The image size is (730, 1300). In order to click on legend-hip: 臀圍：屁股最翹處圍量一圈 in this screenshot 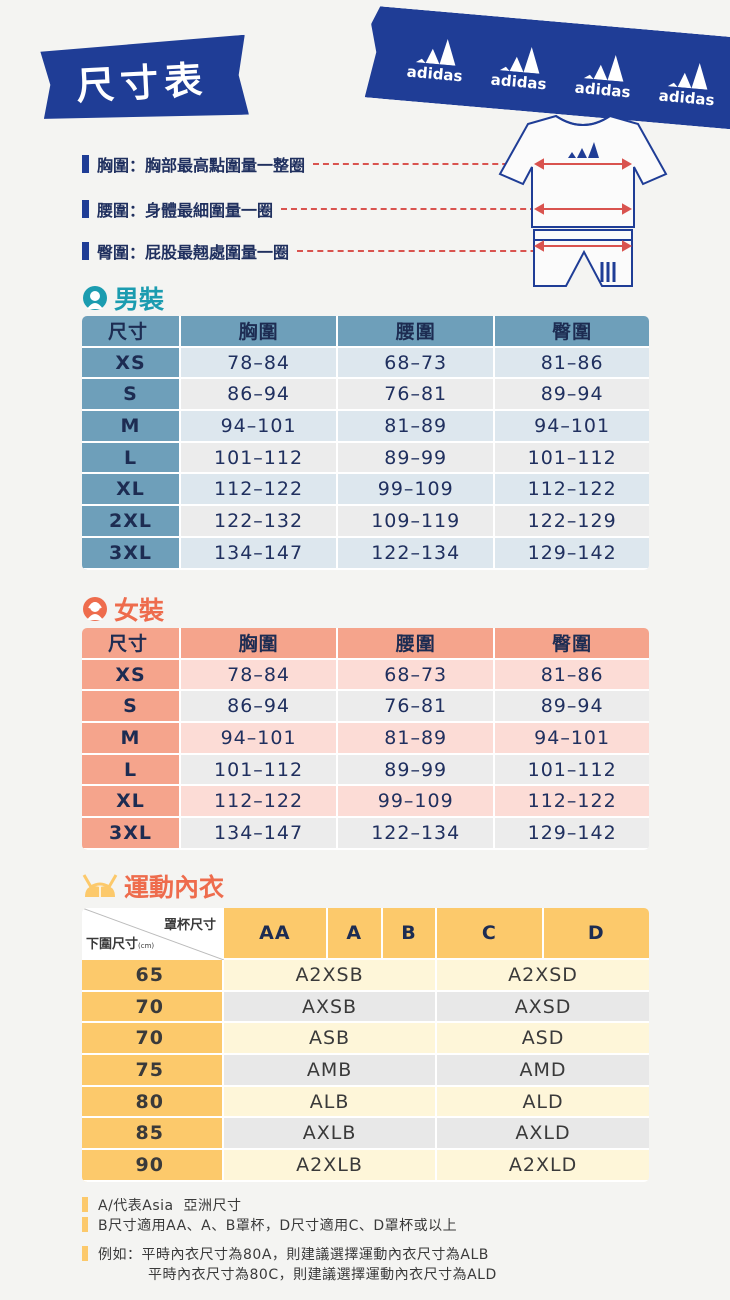, I will do `click(325, 251)`.